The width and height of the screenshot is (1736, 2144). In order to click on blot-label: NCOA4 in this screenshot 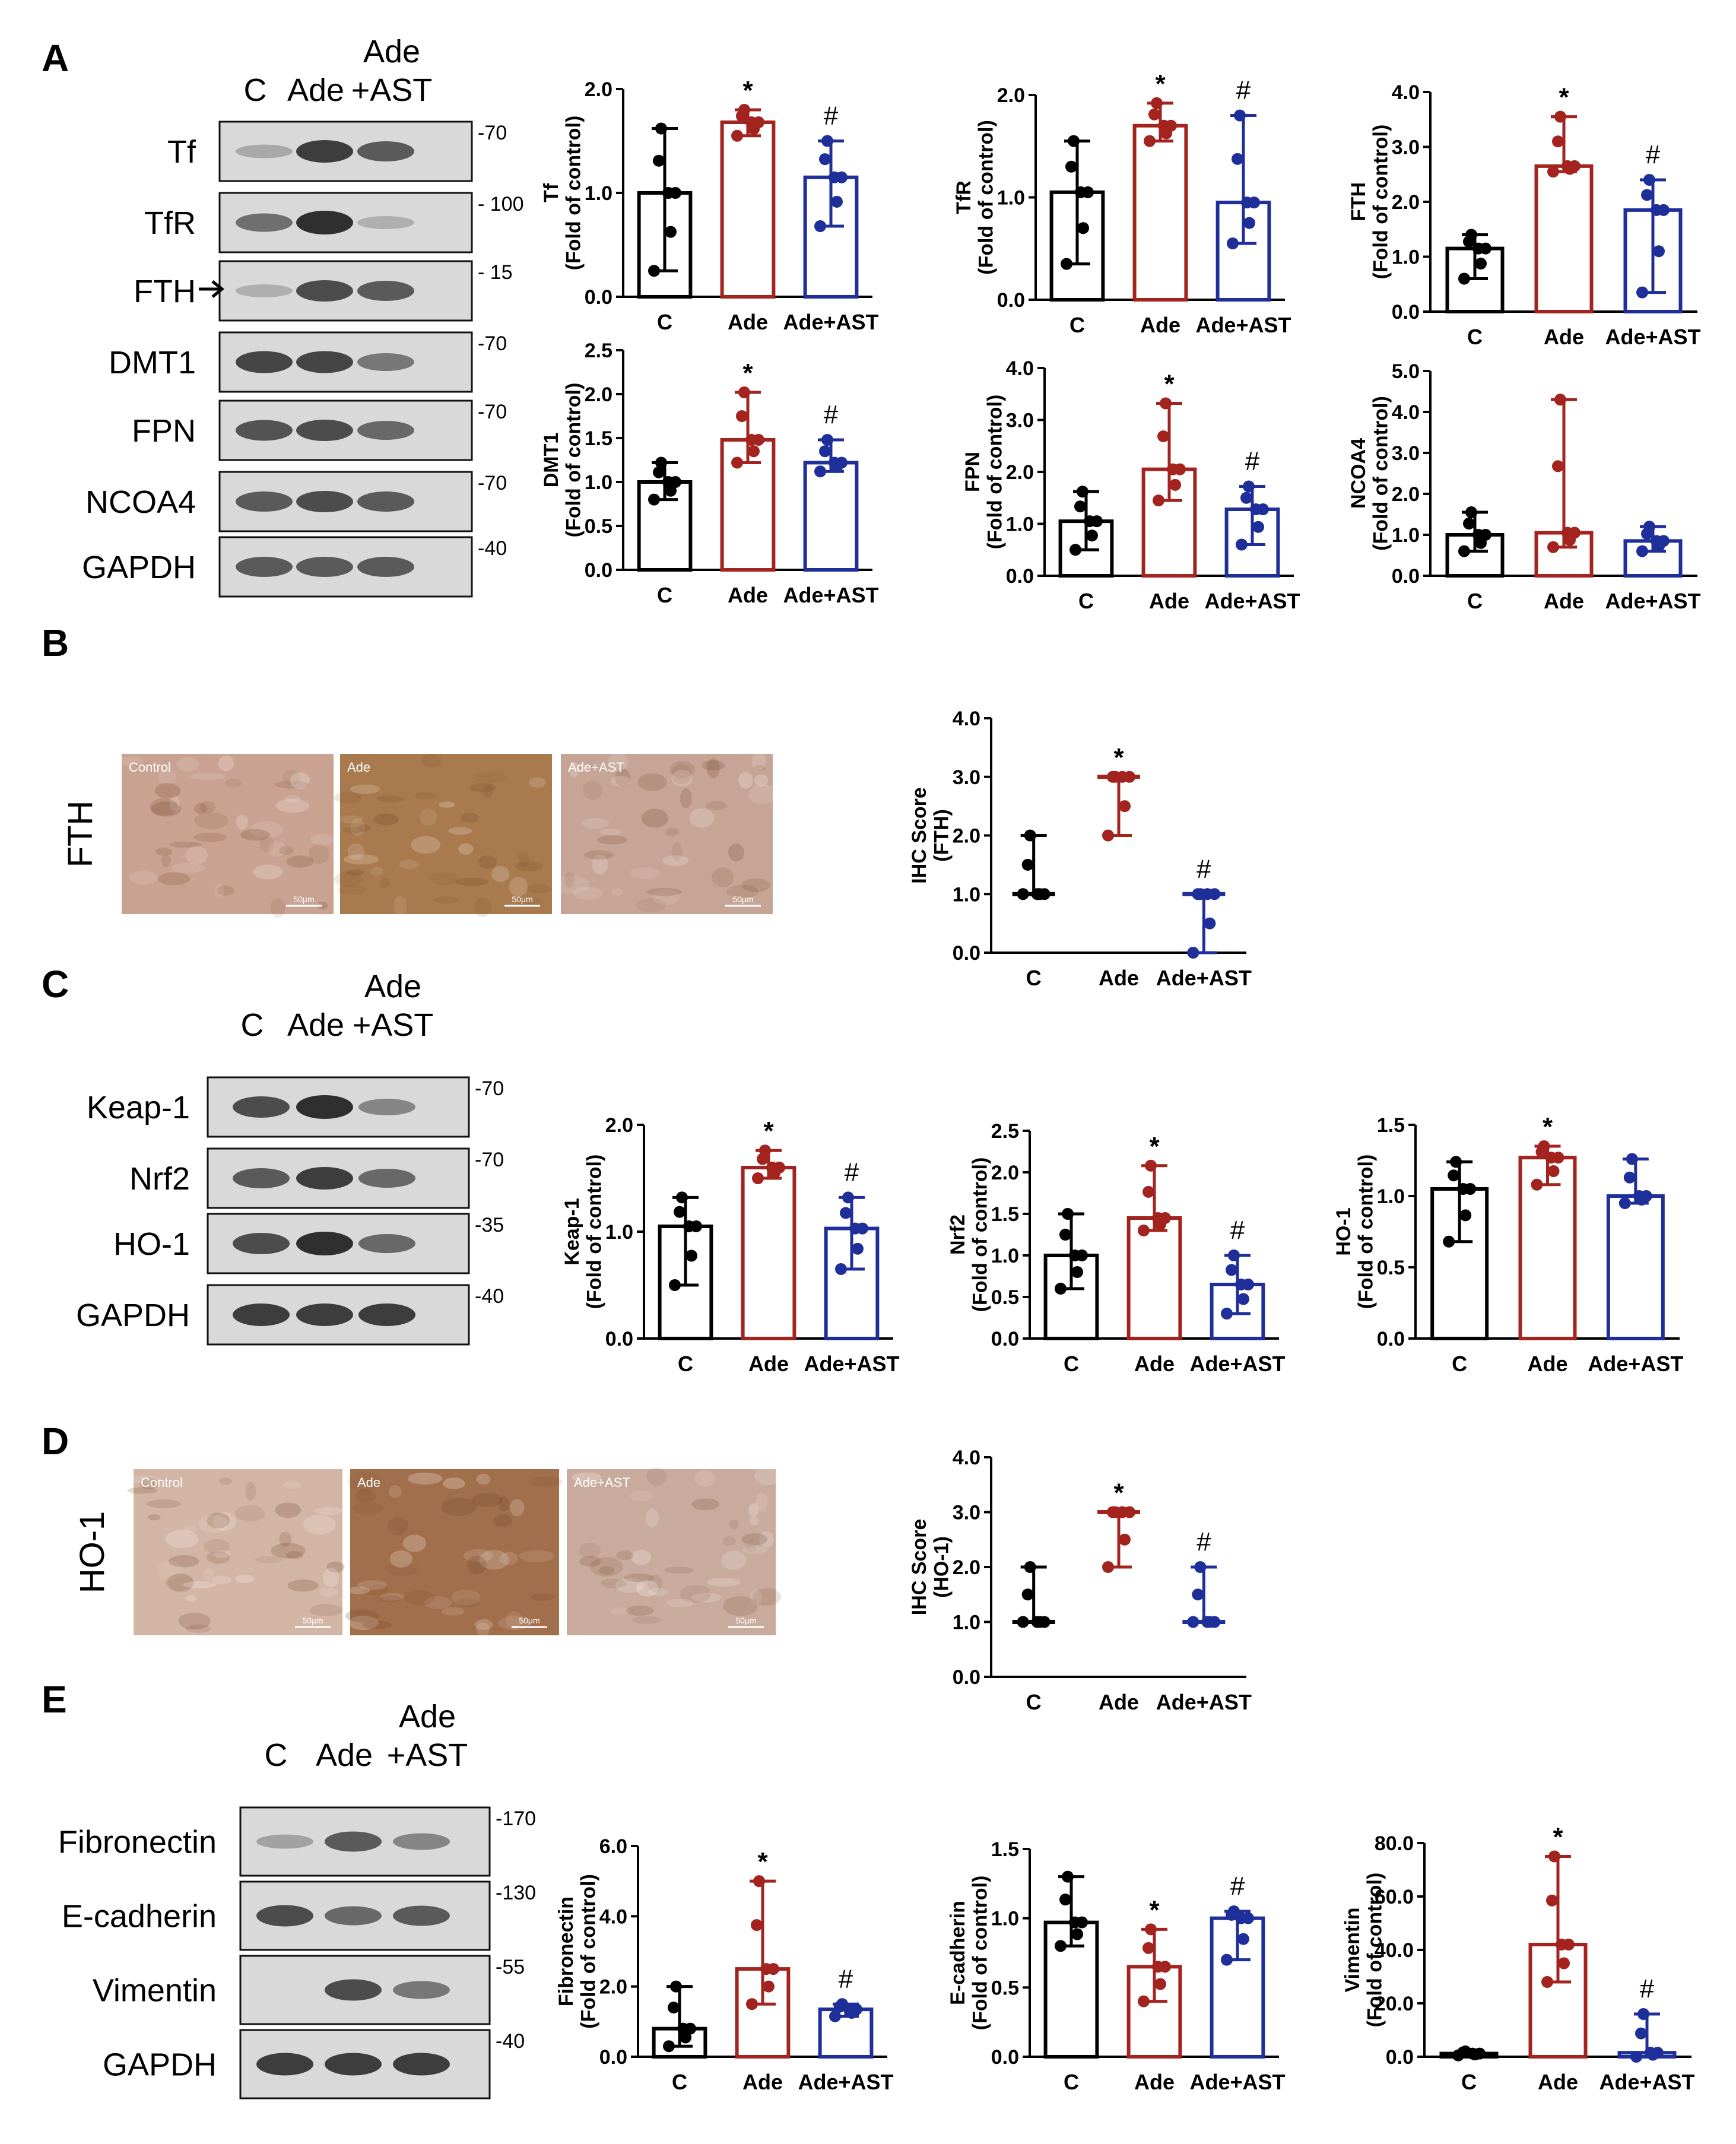, I will do `click(140, 502)`.